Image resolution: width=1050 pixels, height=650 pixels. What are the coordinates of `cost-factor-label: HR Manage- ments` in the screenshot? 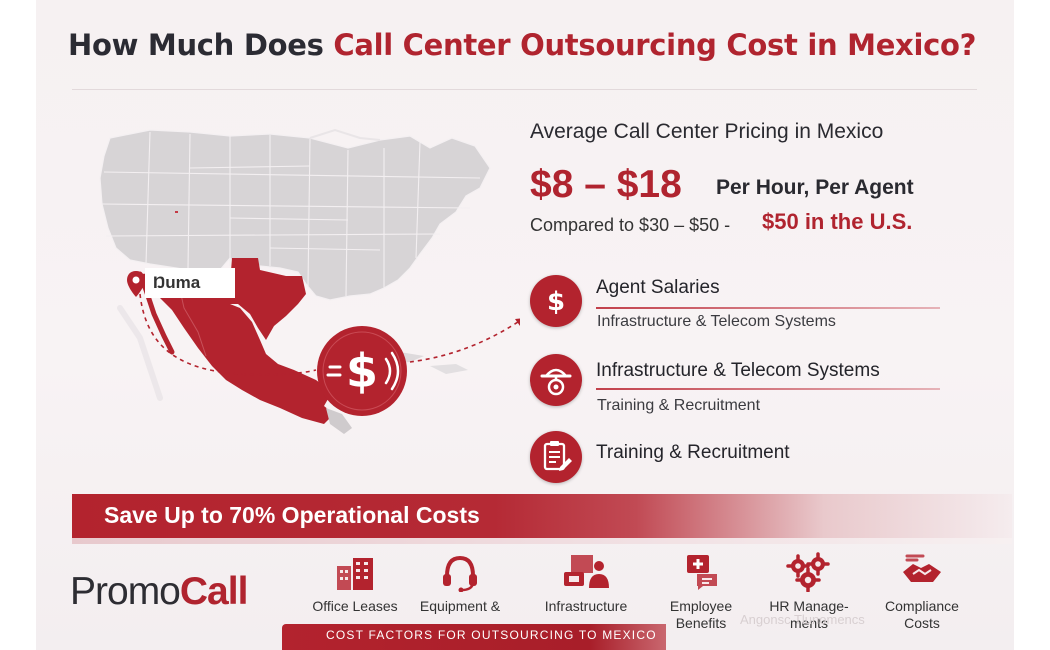 It's located at (809, 614).